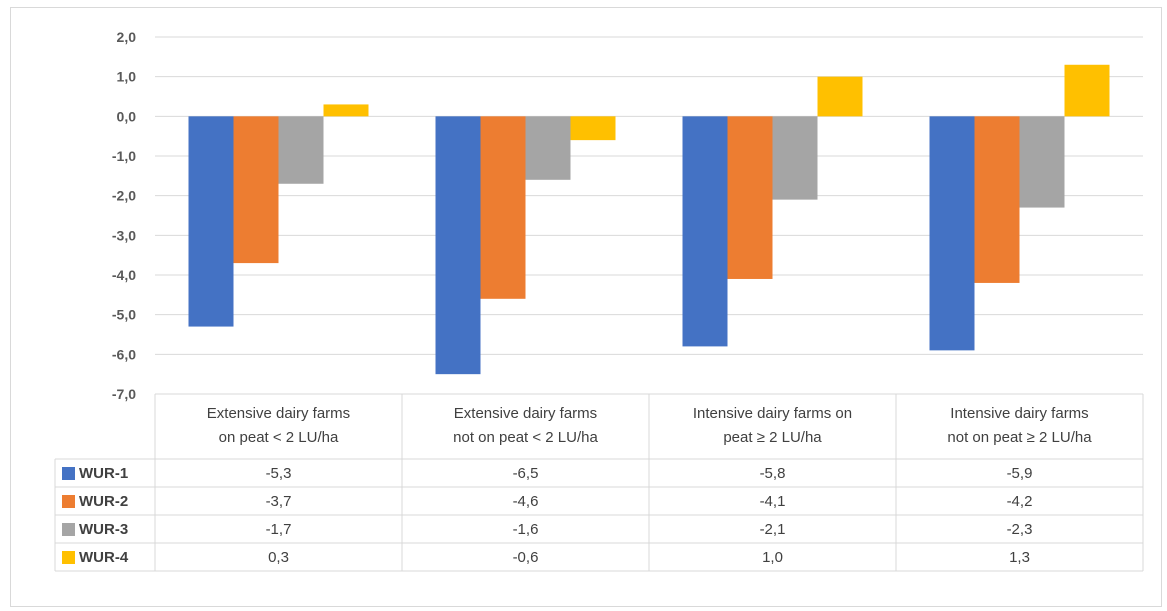 The width and height of the screenshot is (1167, 611). I want to click on y-tick-label: -5,0, so click(124, 315).